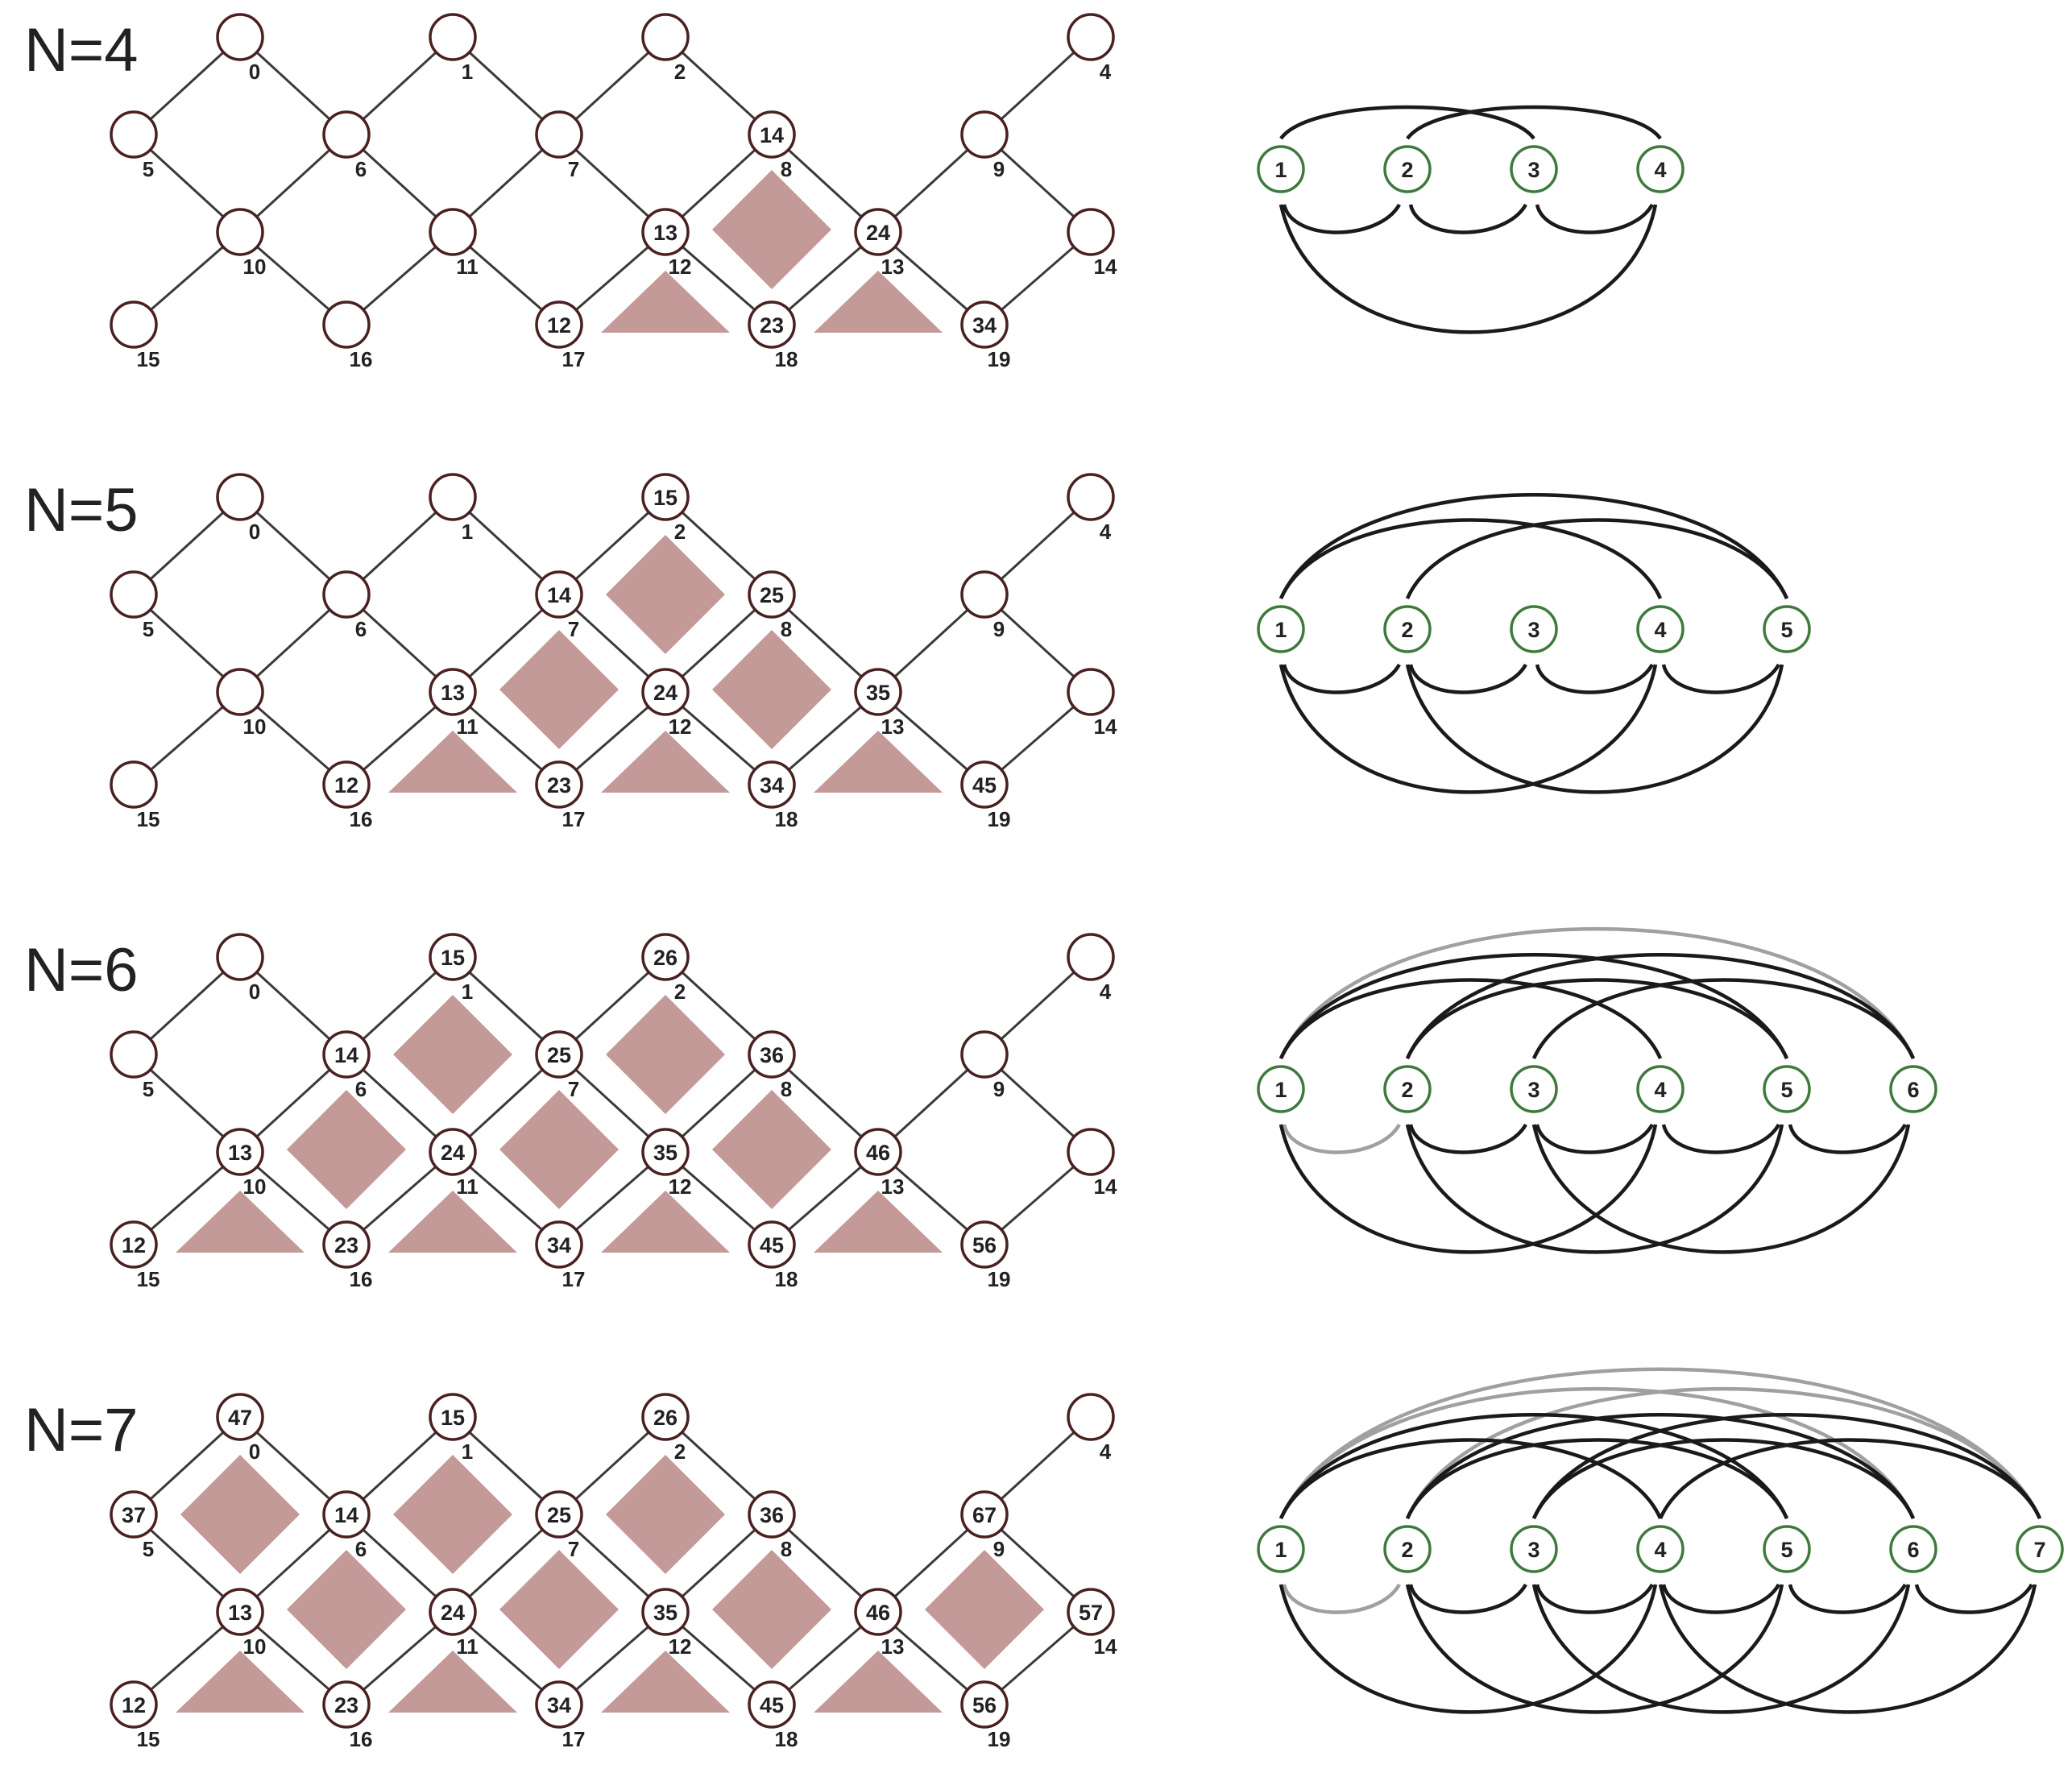 The width and height of the screenshot is (2072, 1773). What do you see at coordinates (362, 1279) in the screenshot?
I see `node-index: 16` at bounding box center [362, 1279].